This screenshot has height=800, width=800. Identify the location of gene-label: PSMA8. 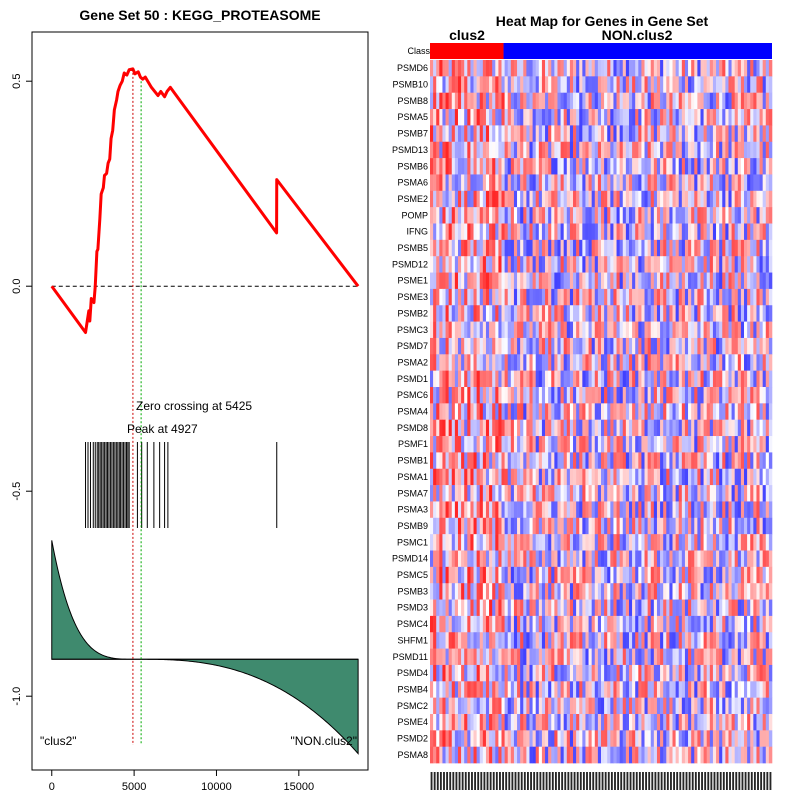
(412, 755).